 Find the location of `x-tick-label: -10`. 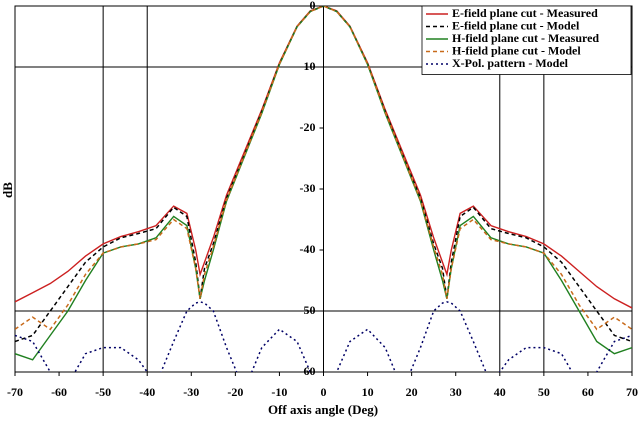

x-tick-label: -10 is located at coordinates (279, 392).